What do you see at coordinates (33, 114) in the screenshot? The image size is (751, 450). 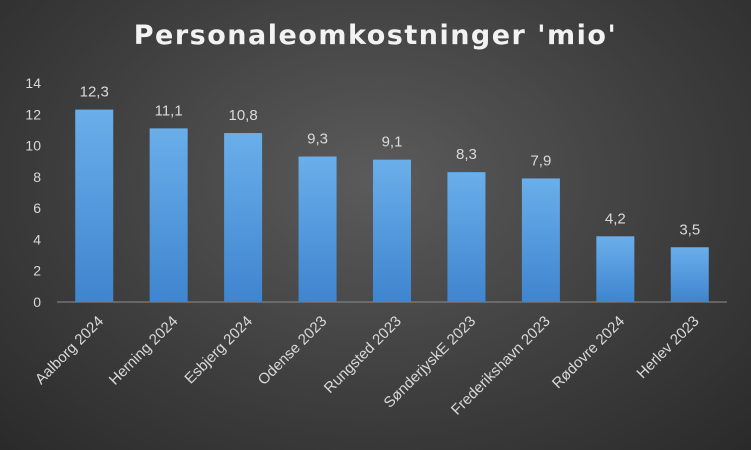 I see `y-tick-label: 12` at bounding box center [33, 114].